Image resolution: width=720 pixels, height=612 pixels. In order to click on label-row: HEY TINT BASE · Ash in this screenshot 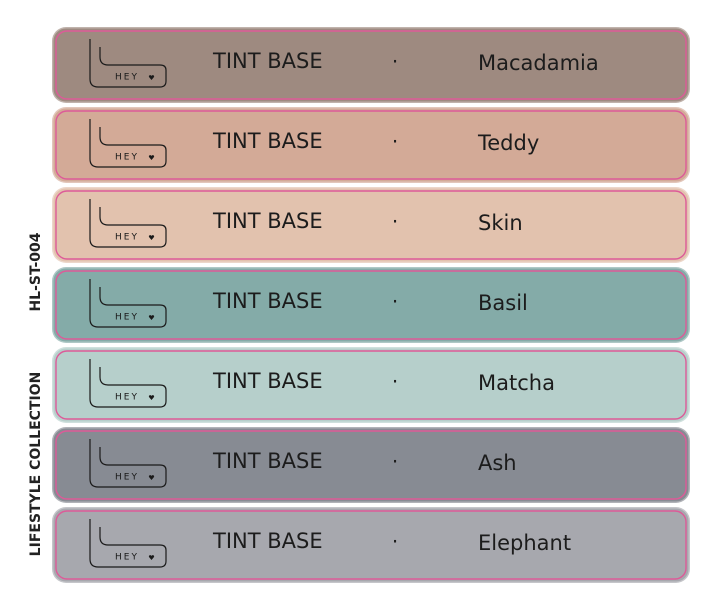, I will do `click(371, 465)`.